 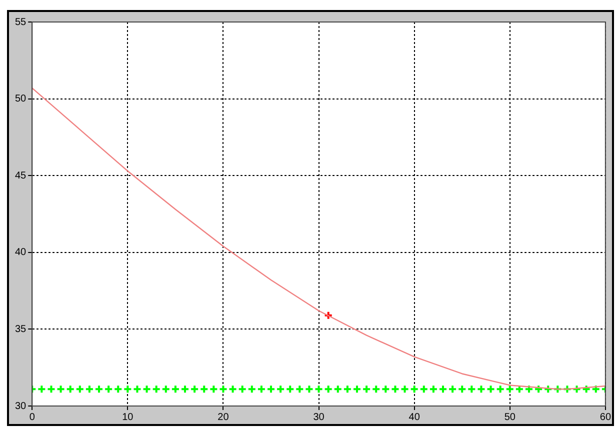 What do you see at coordinates (21, 252) in the screenshot?
I see `y-tick-label: 40` at bounding box center [21, 252].